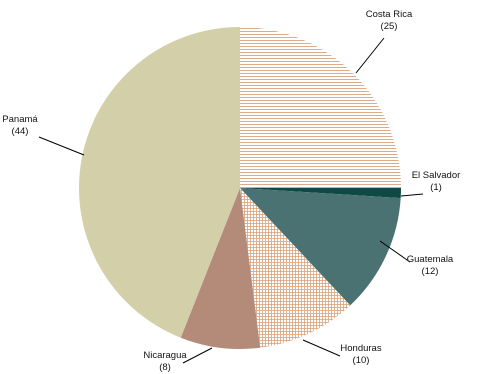 The width and height of the screenshot is (483, 374). I want to click on leader-line-costa-rica, so click(370, 55).